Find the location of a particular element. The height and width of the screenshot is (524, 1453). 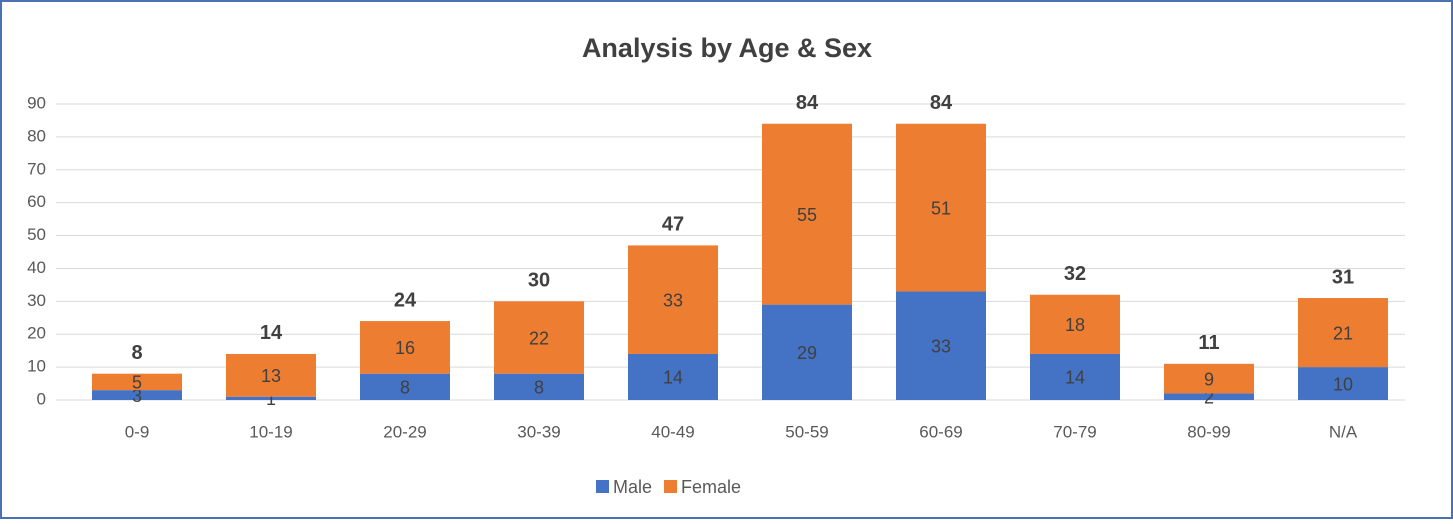

data-label: 22 is located at coordinates (539, 338).